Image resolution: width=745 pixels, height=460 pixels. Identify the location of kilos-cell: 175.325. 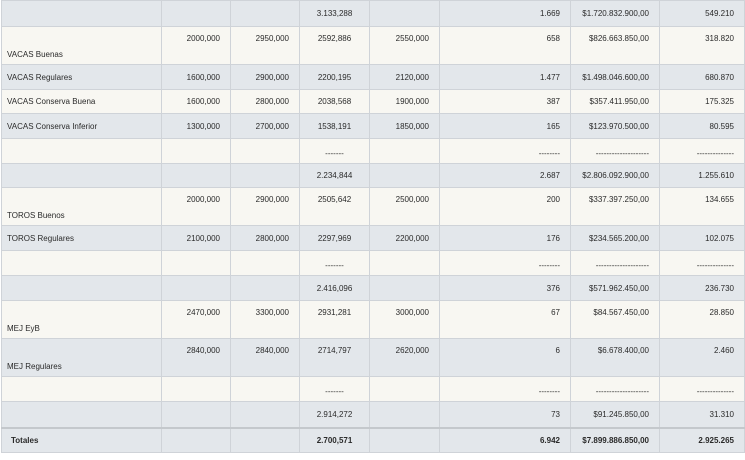
(702, 101).